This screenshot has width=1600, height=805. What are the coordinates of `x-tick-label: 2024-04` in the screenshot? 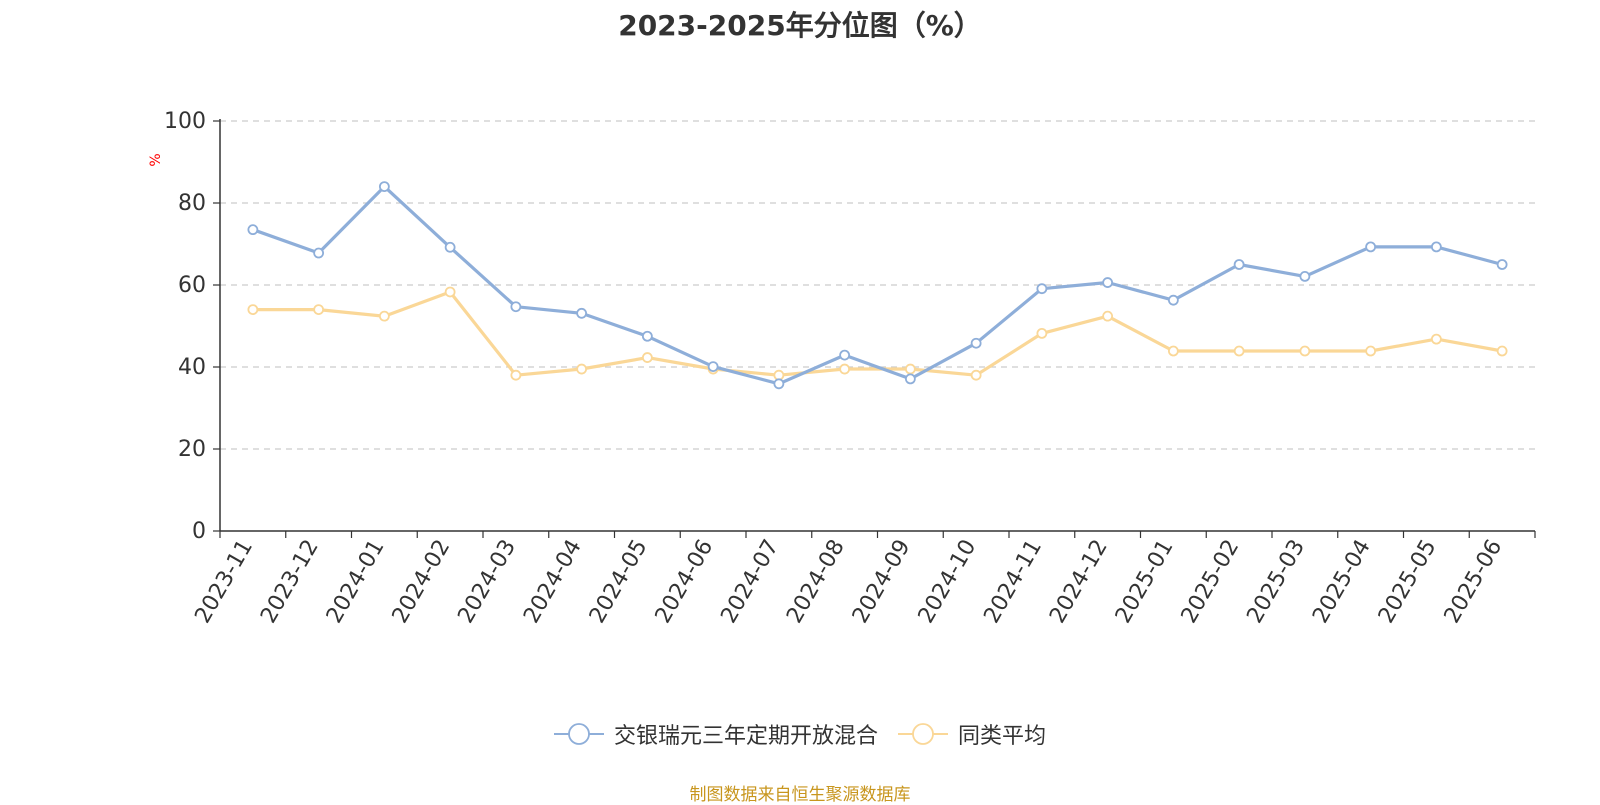 It's located at (553, 582).